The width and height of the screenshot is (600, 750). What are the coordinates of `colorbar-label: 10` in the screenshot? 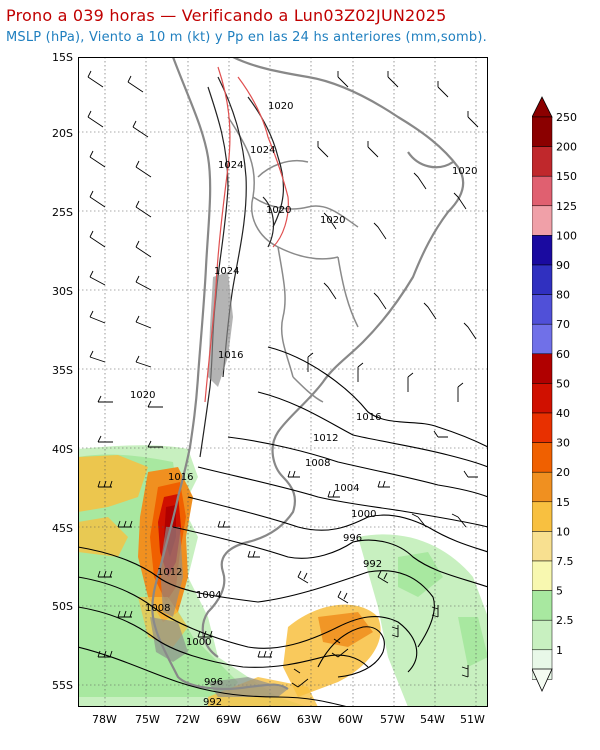 It's located at (563, 531).